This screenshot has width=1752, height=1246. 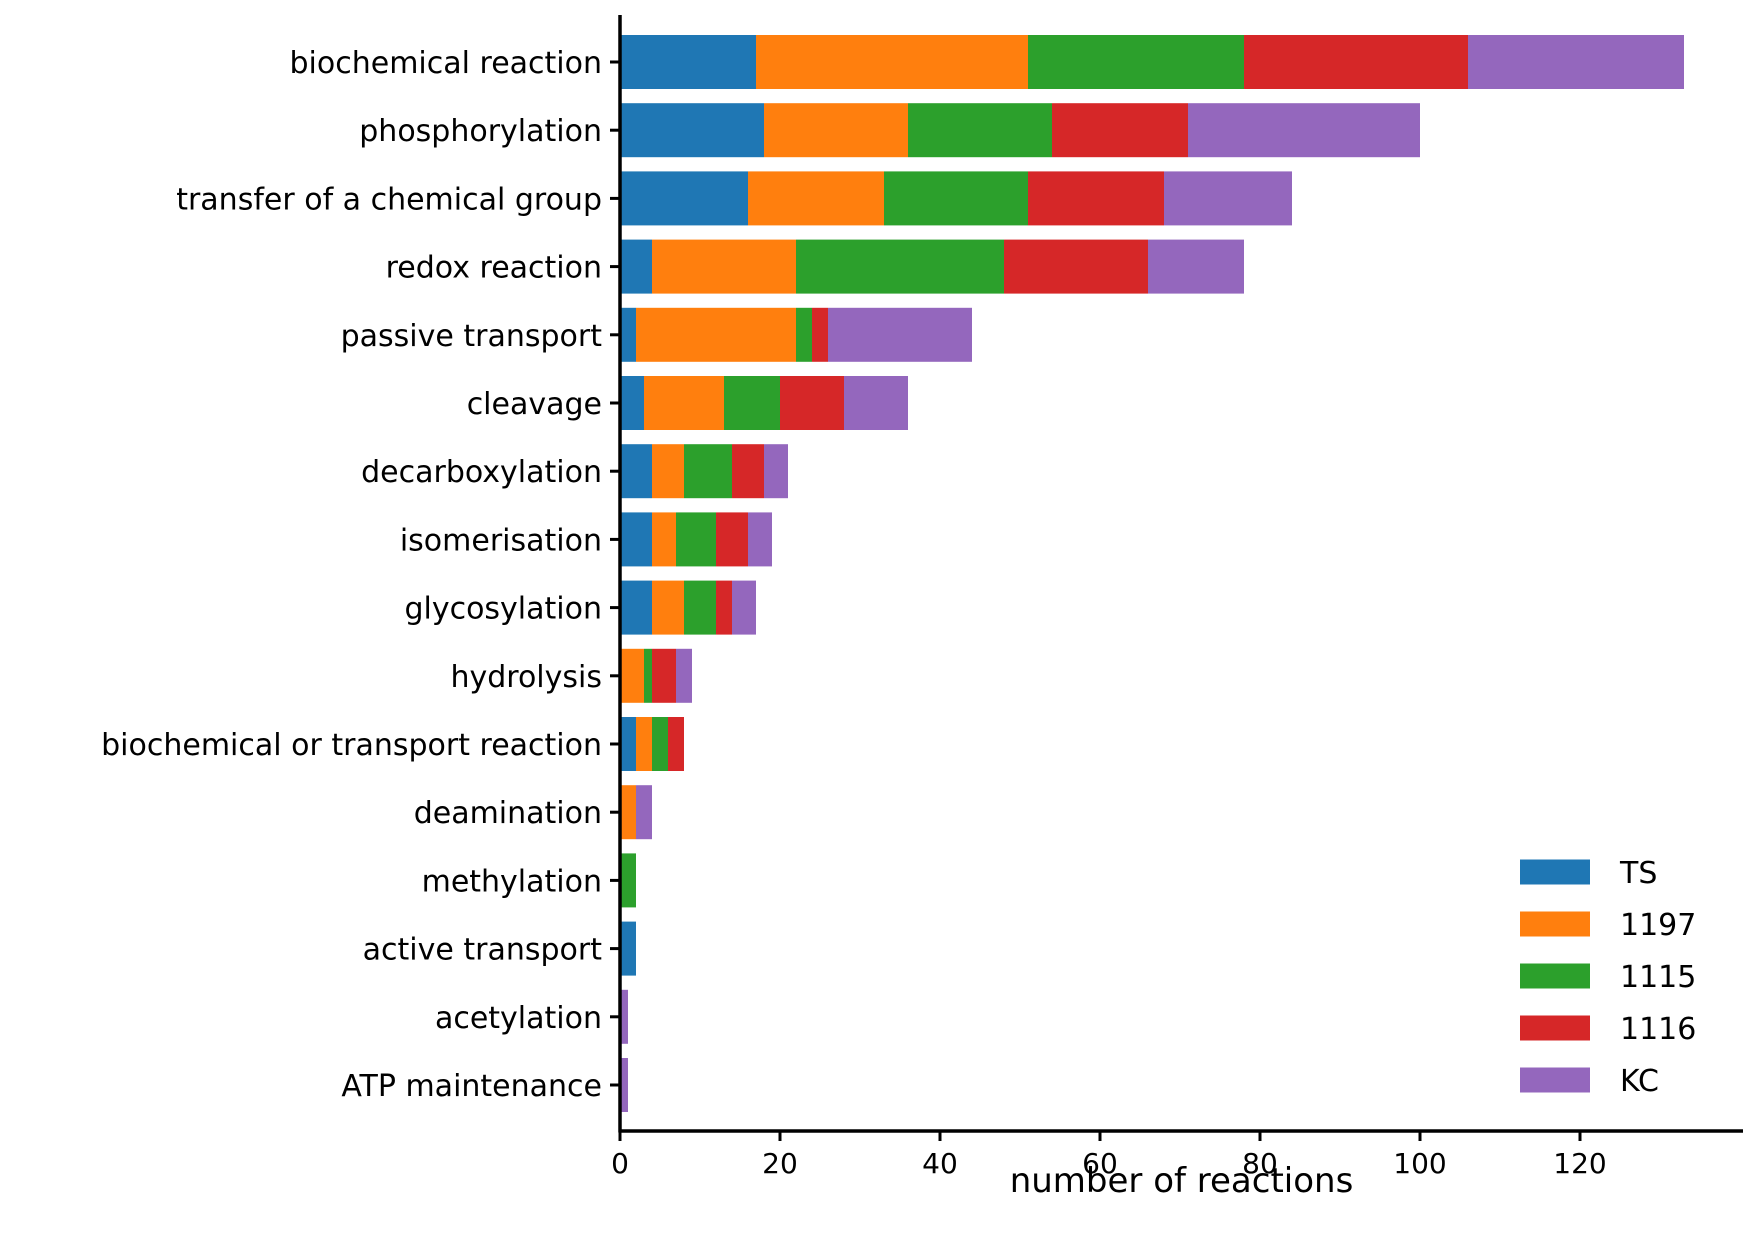 What do you see at coordinates (1658, 925) in the screenshot?
I see `legend-label-1197: 1197` at bounding box center [1658, 925].